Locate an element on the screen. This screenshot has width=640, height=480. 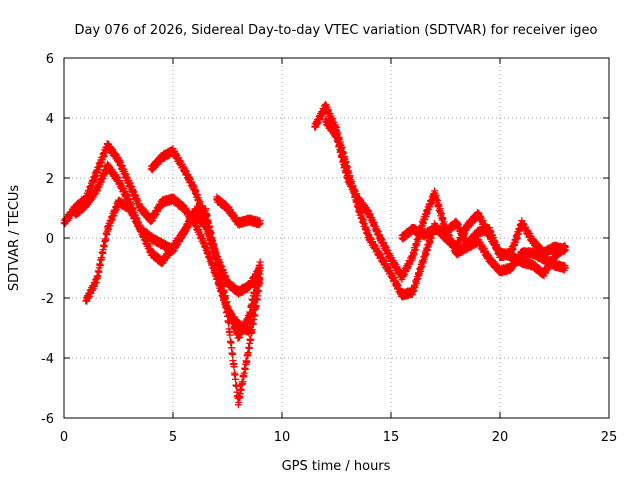
x-axis-label: GPS time / hours is located at coordinates (336, 466).